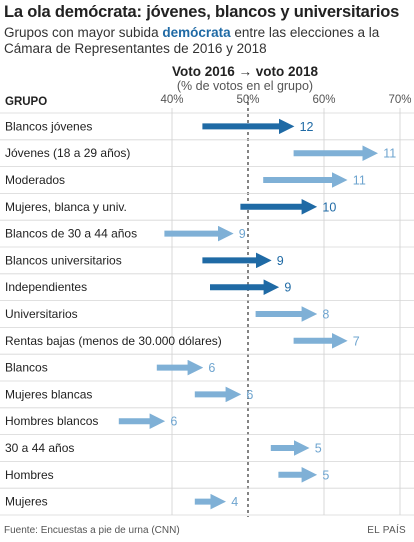  Describe the element at coordinates (245, 86) in the screenshot. I see `chart-axis-subtitle: (% de votos en el grupo)` at that location.